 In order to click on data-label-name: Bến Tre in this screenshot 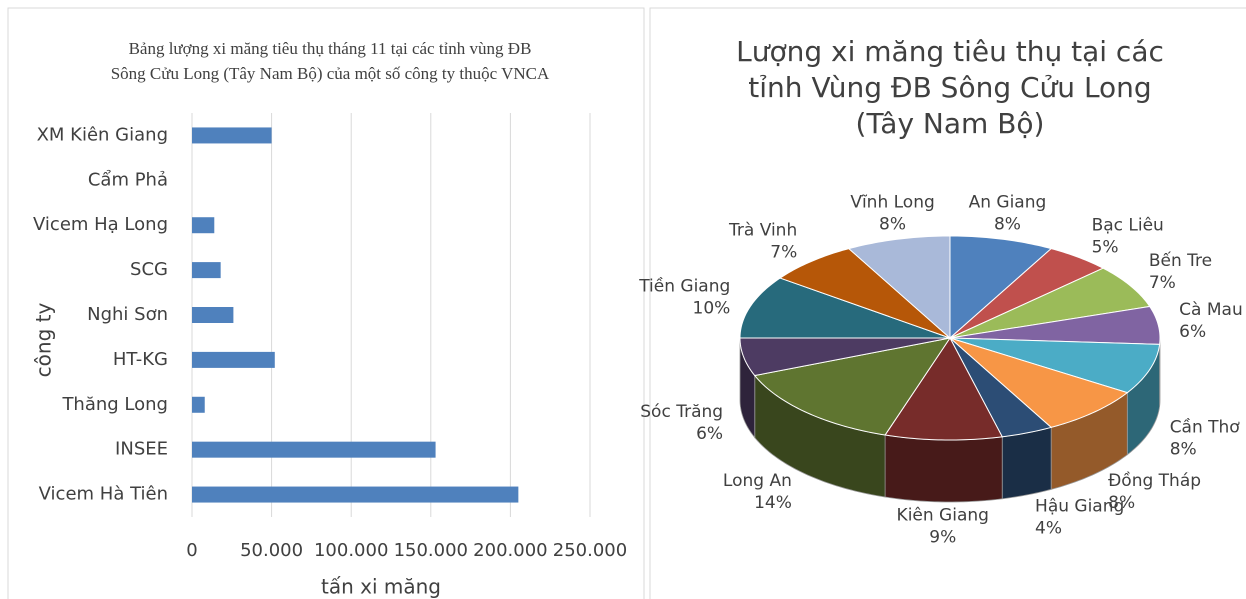, I will do `click(1180, 260)`.